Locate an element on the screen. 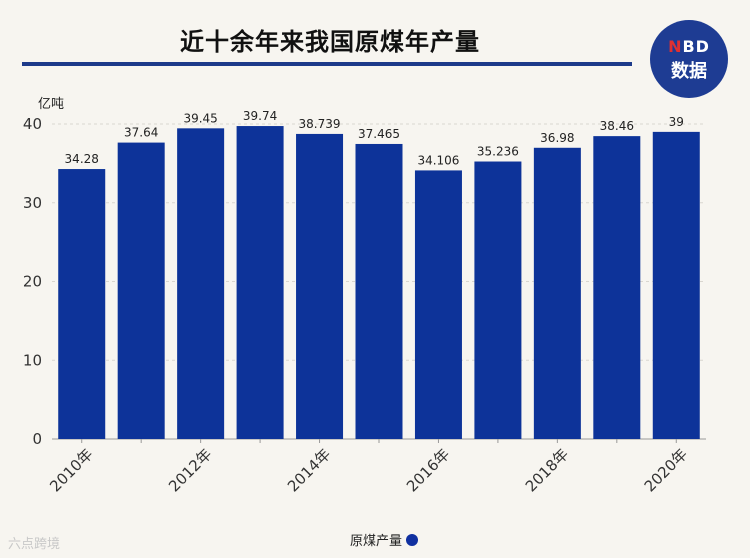  logo-red-letter: N is located at coordinates (675, 46).